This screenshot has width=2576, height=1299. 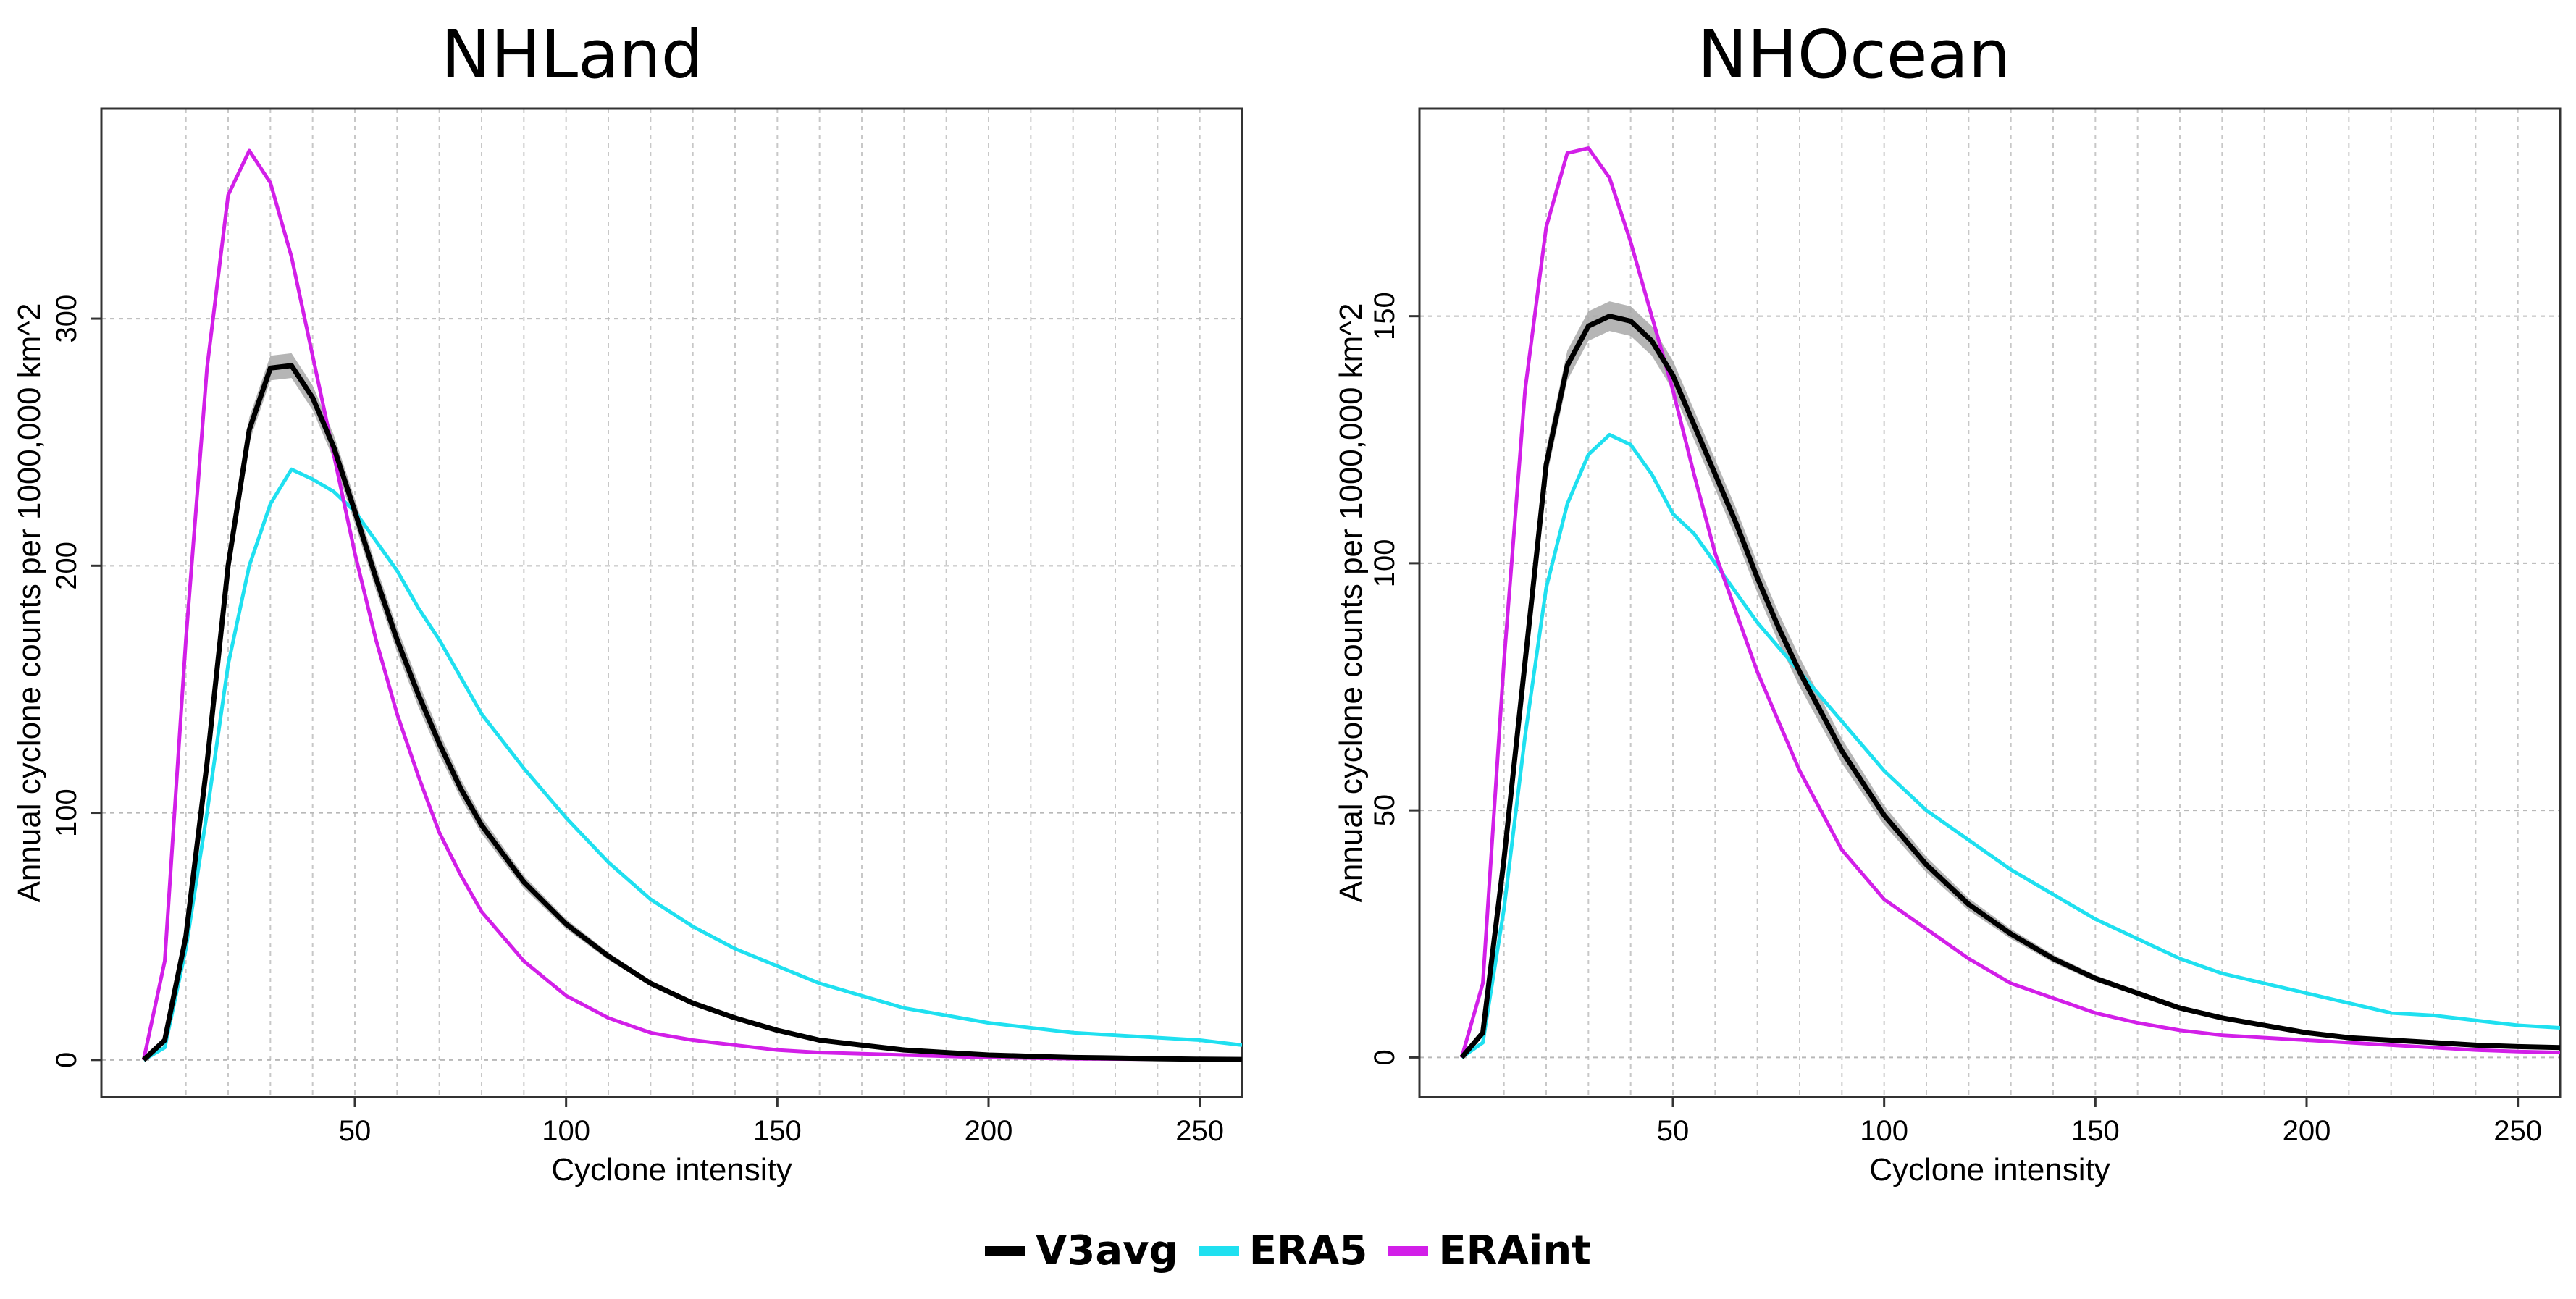 What do you see at coordinates (1308, 1250) in the screenshot?
I see `legend-label-era5: ERA5` at bounding box center [1308, 1250].